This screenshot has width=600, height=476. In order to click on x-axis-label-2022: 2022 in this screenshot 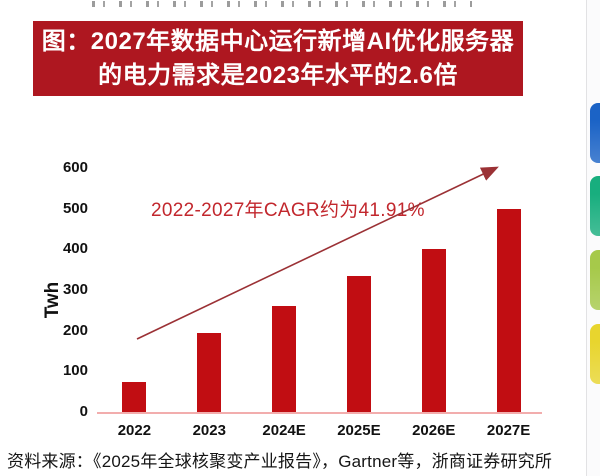, I will do `click(134, 430)`.